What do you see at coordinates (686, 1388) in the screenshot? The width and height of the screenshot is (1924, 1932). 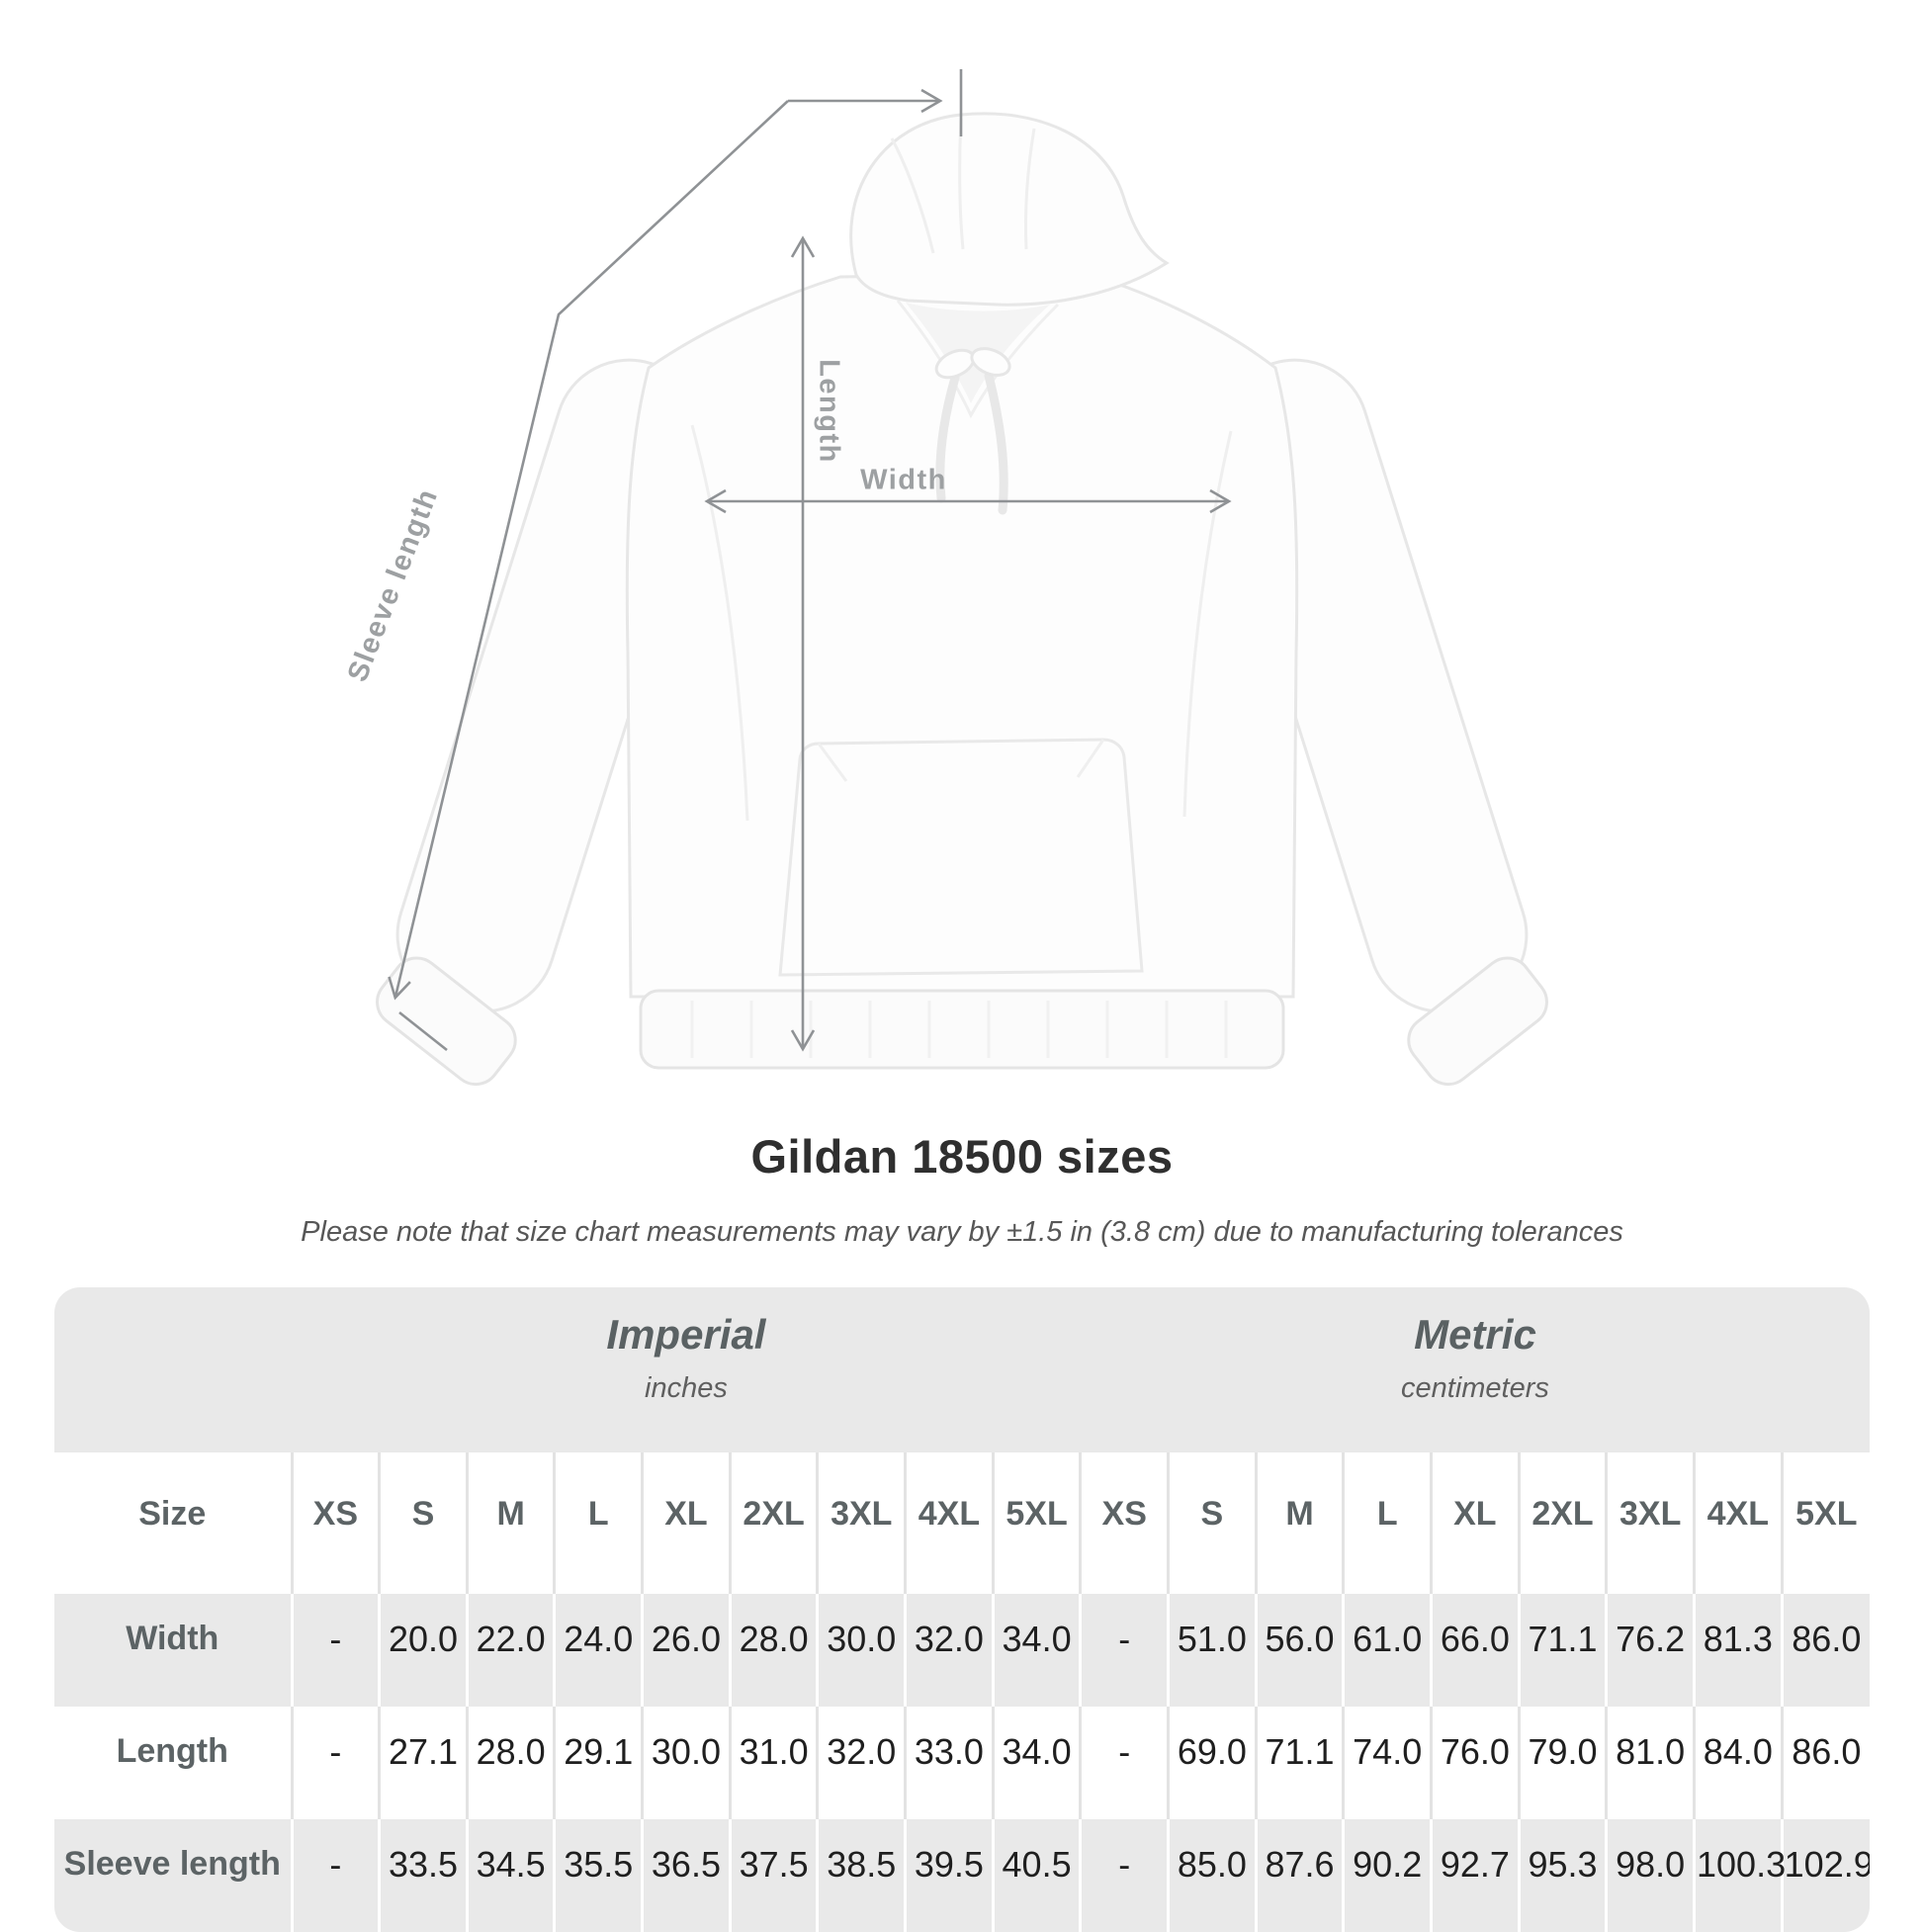 I see `inches-label: inches` at bounding box center [686, 1388].